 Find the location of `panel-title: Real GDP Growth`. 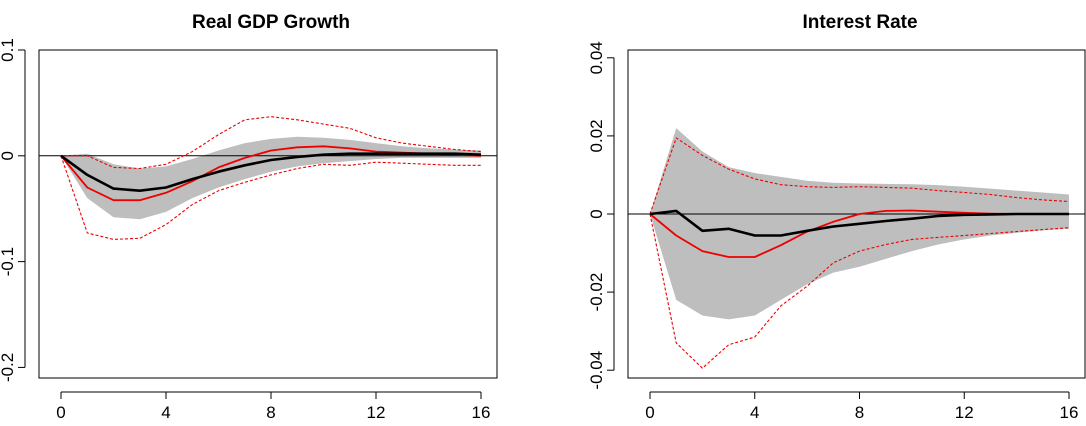

panel-title: Real GDP Growth is located at coordinates (271, 22).